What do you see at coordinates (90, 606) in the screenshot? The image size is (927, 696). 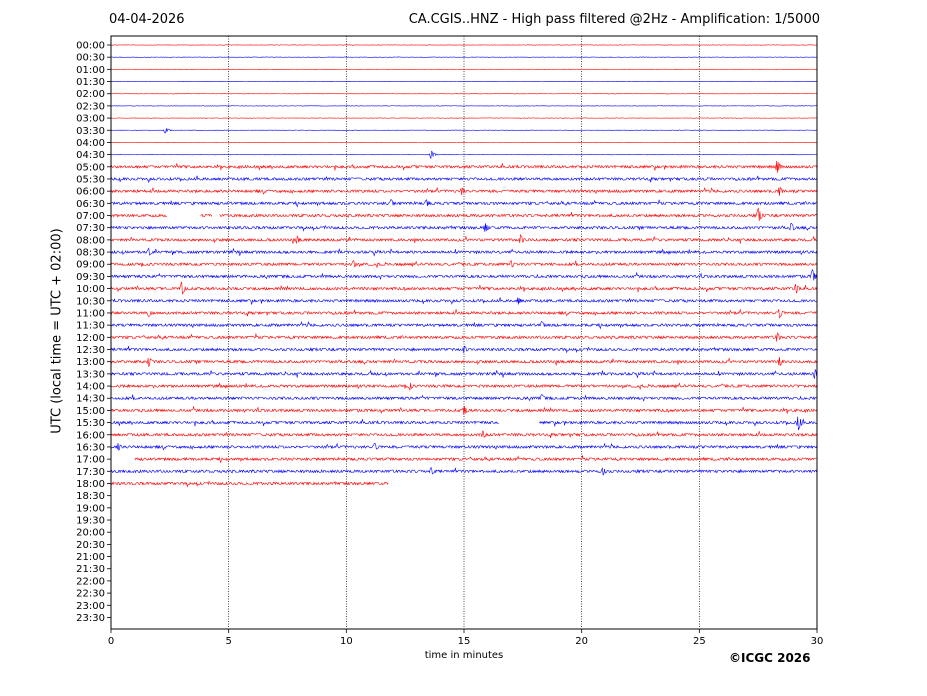 I see `y-tick-label: 23:00` at bounding box center [90, 606].